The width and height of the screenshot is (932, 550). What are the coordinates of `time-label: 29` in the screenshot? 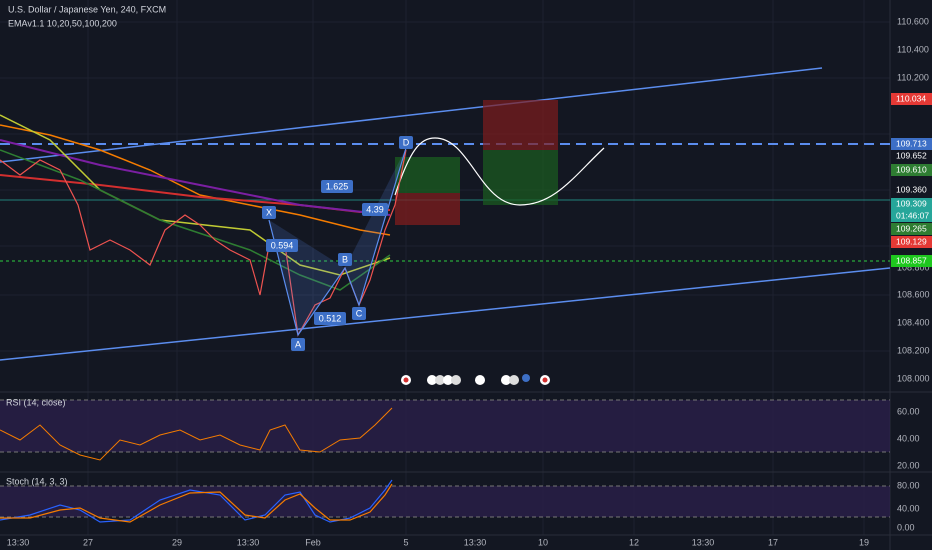 It's located at (177, 542).